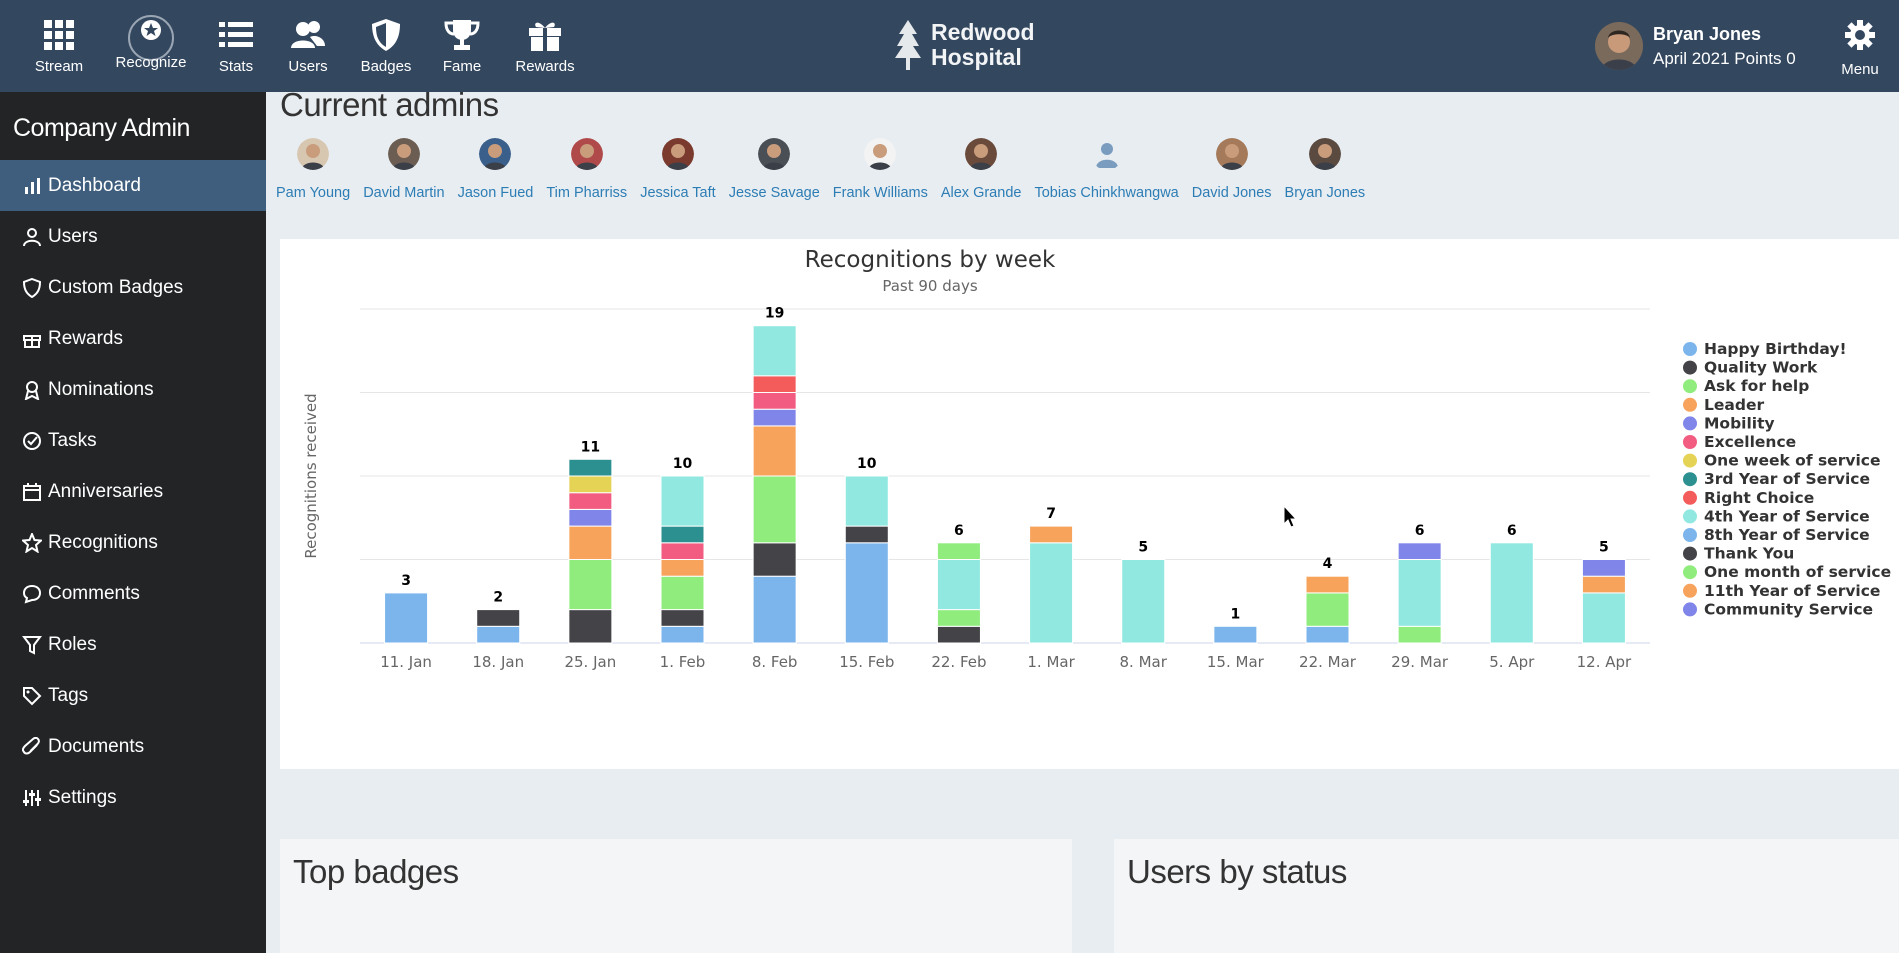 The height and width of the screenshot is (953, 1899). I want to click on trophy-icon, so click(462, 35).